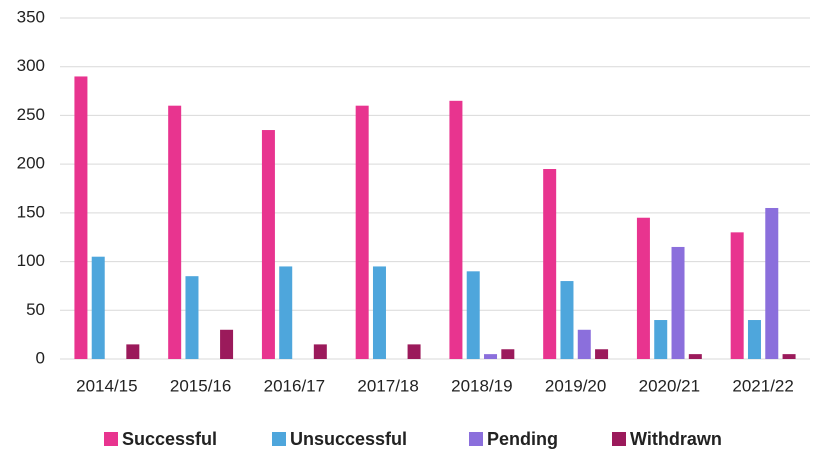  Describe the element at coordinates (31, 65) in the screenshot. I see `y-tick-label: 300` at that location.